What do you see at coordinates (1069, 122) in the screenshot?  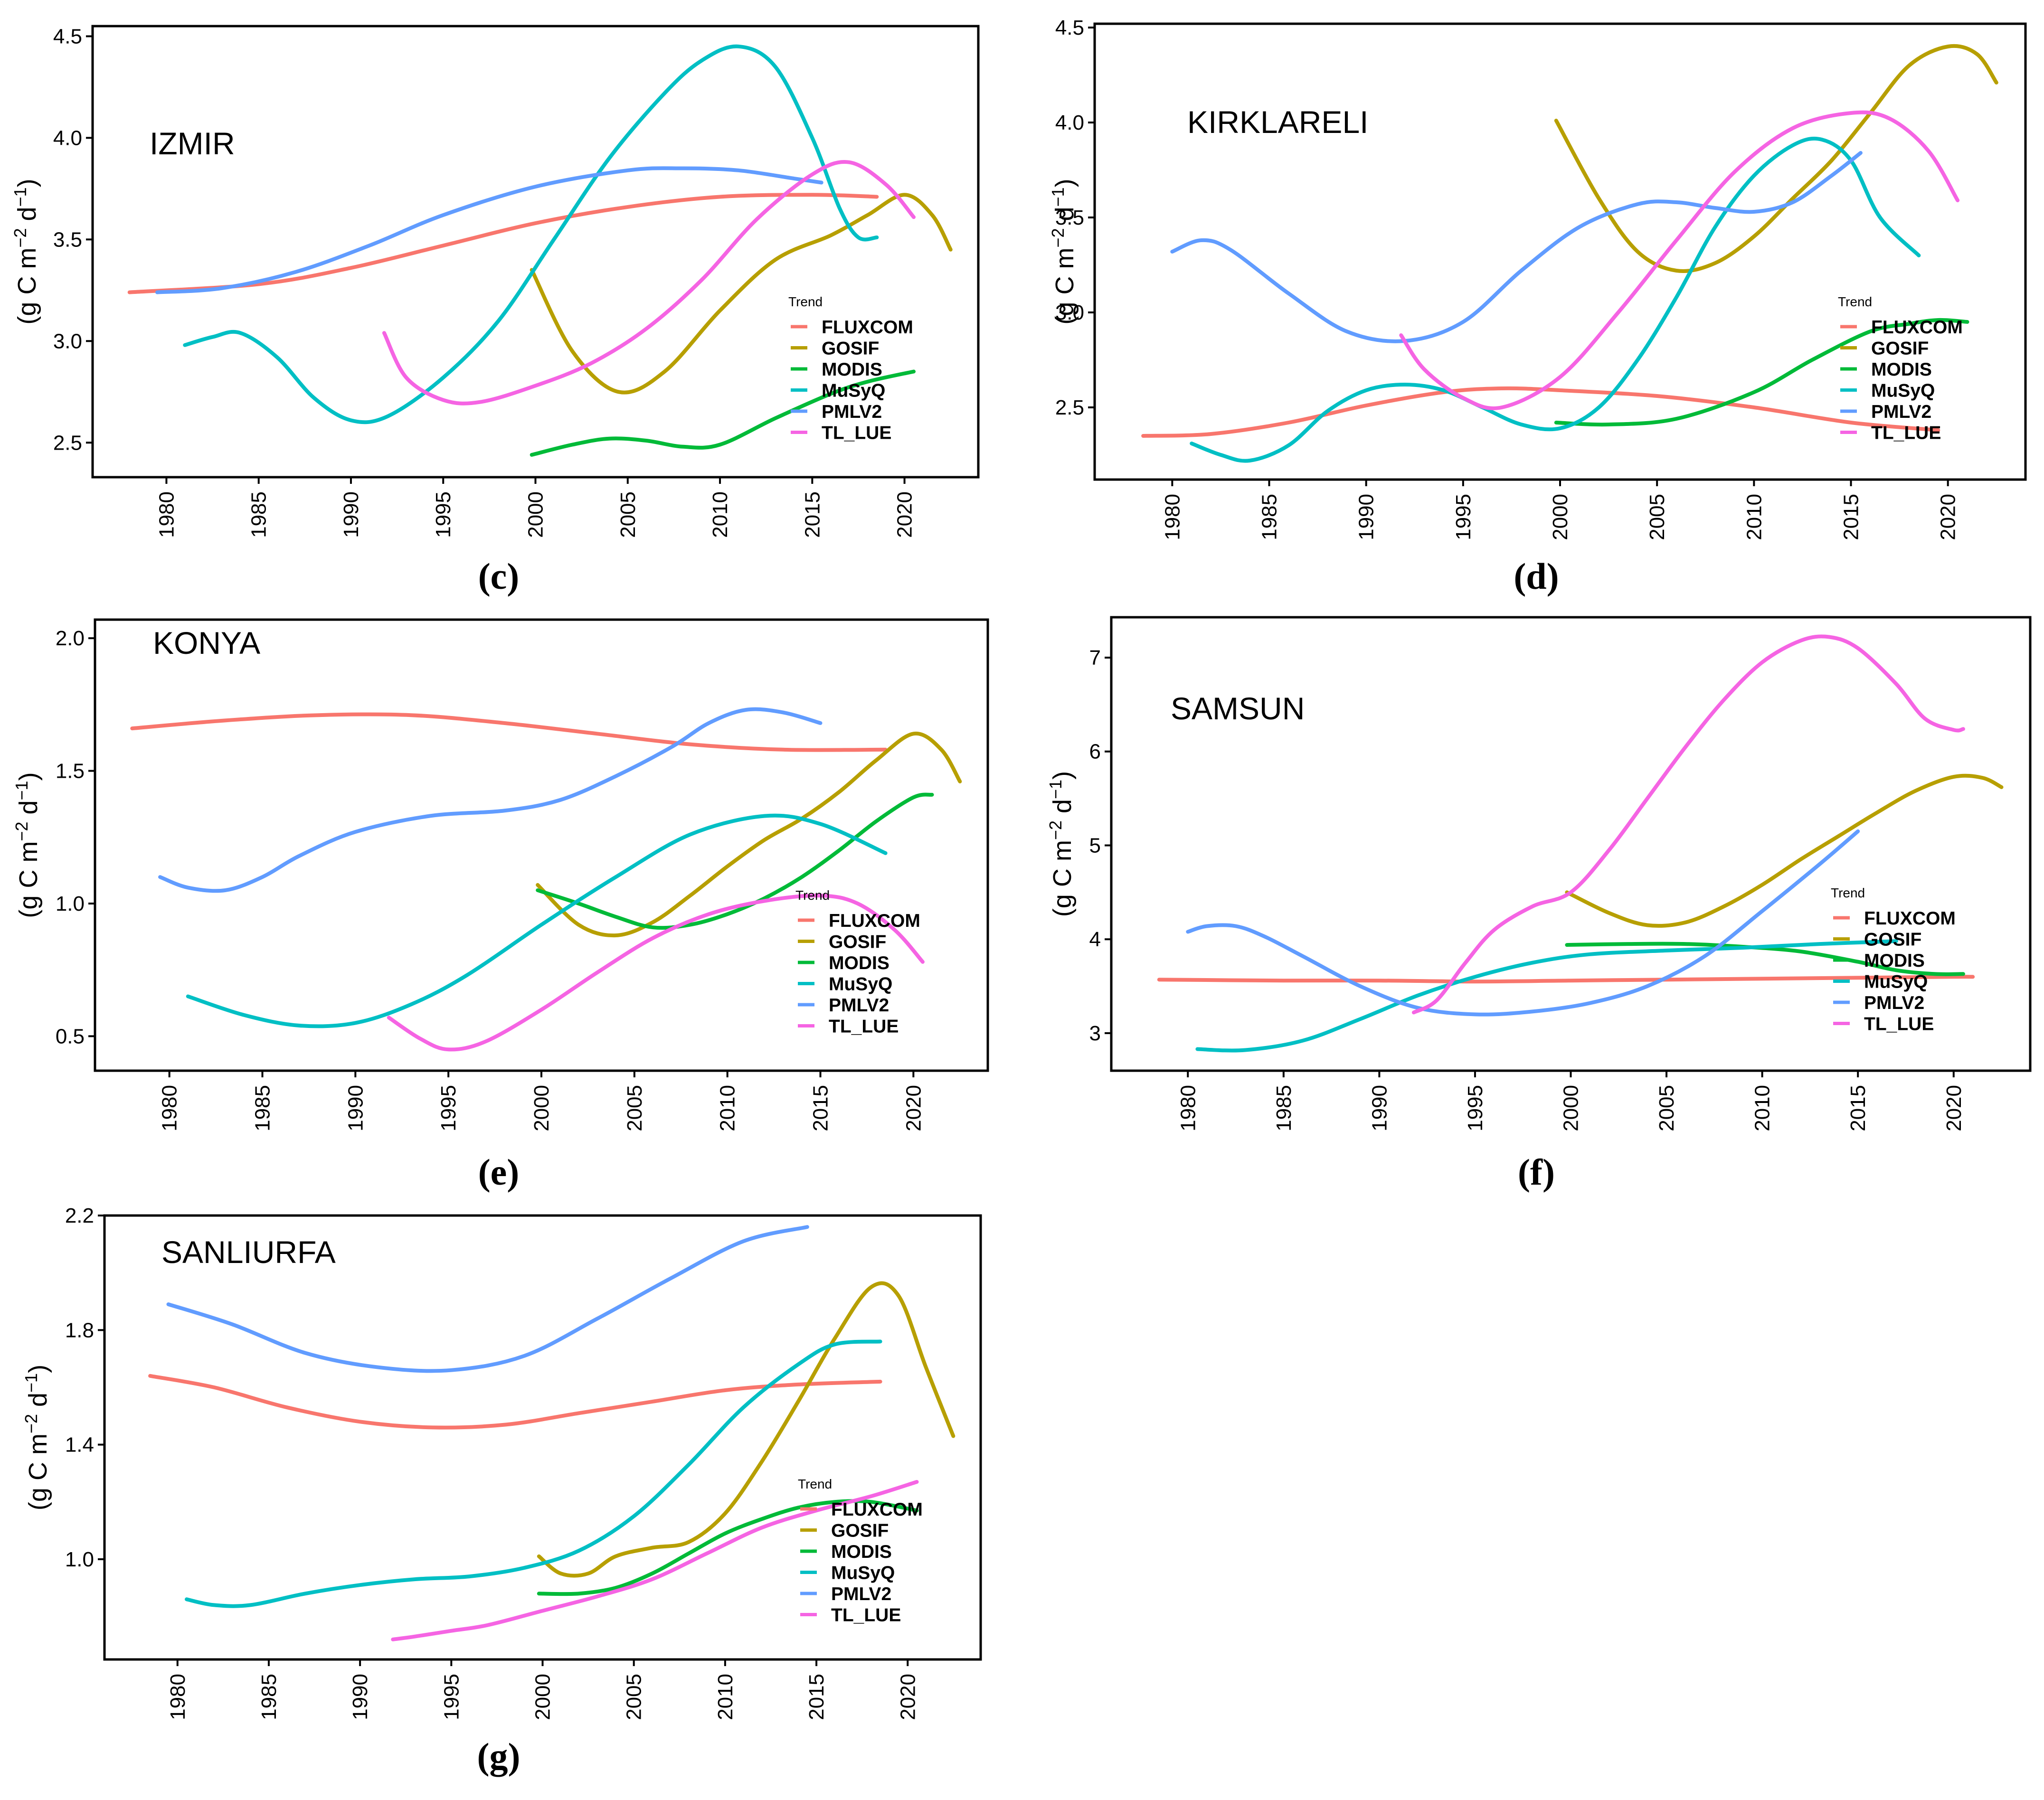 I see `y-tick-label: 4.0` at bounding box center [1069, 122].